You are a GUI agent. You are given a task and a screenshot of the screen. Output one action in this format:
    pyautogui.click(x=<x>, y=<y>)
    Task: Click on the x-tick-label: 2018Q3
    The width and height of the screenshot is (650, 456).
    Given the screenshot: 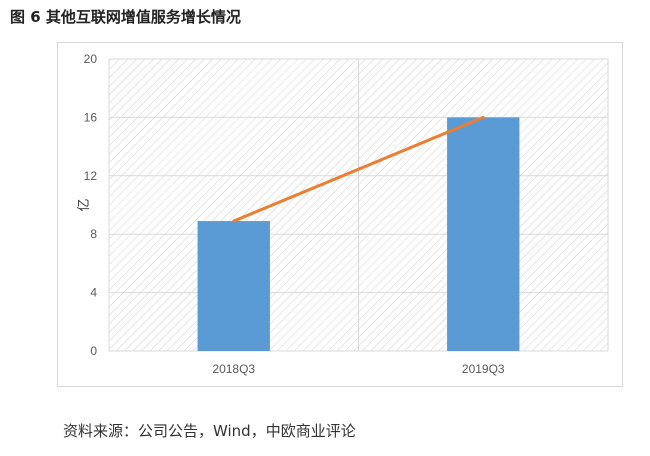 What is the action you would take?
    pyautogui.click(x=233, y=369)
    